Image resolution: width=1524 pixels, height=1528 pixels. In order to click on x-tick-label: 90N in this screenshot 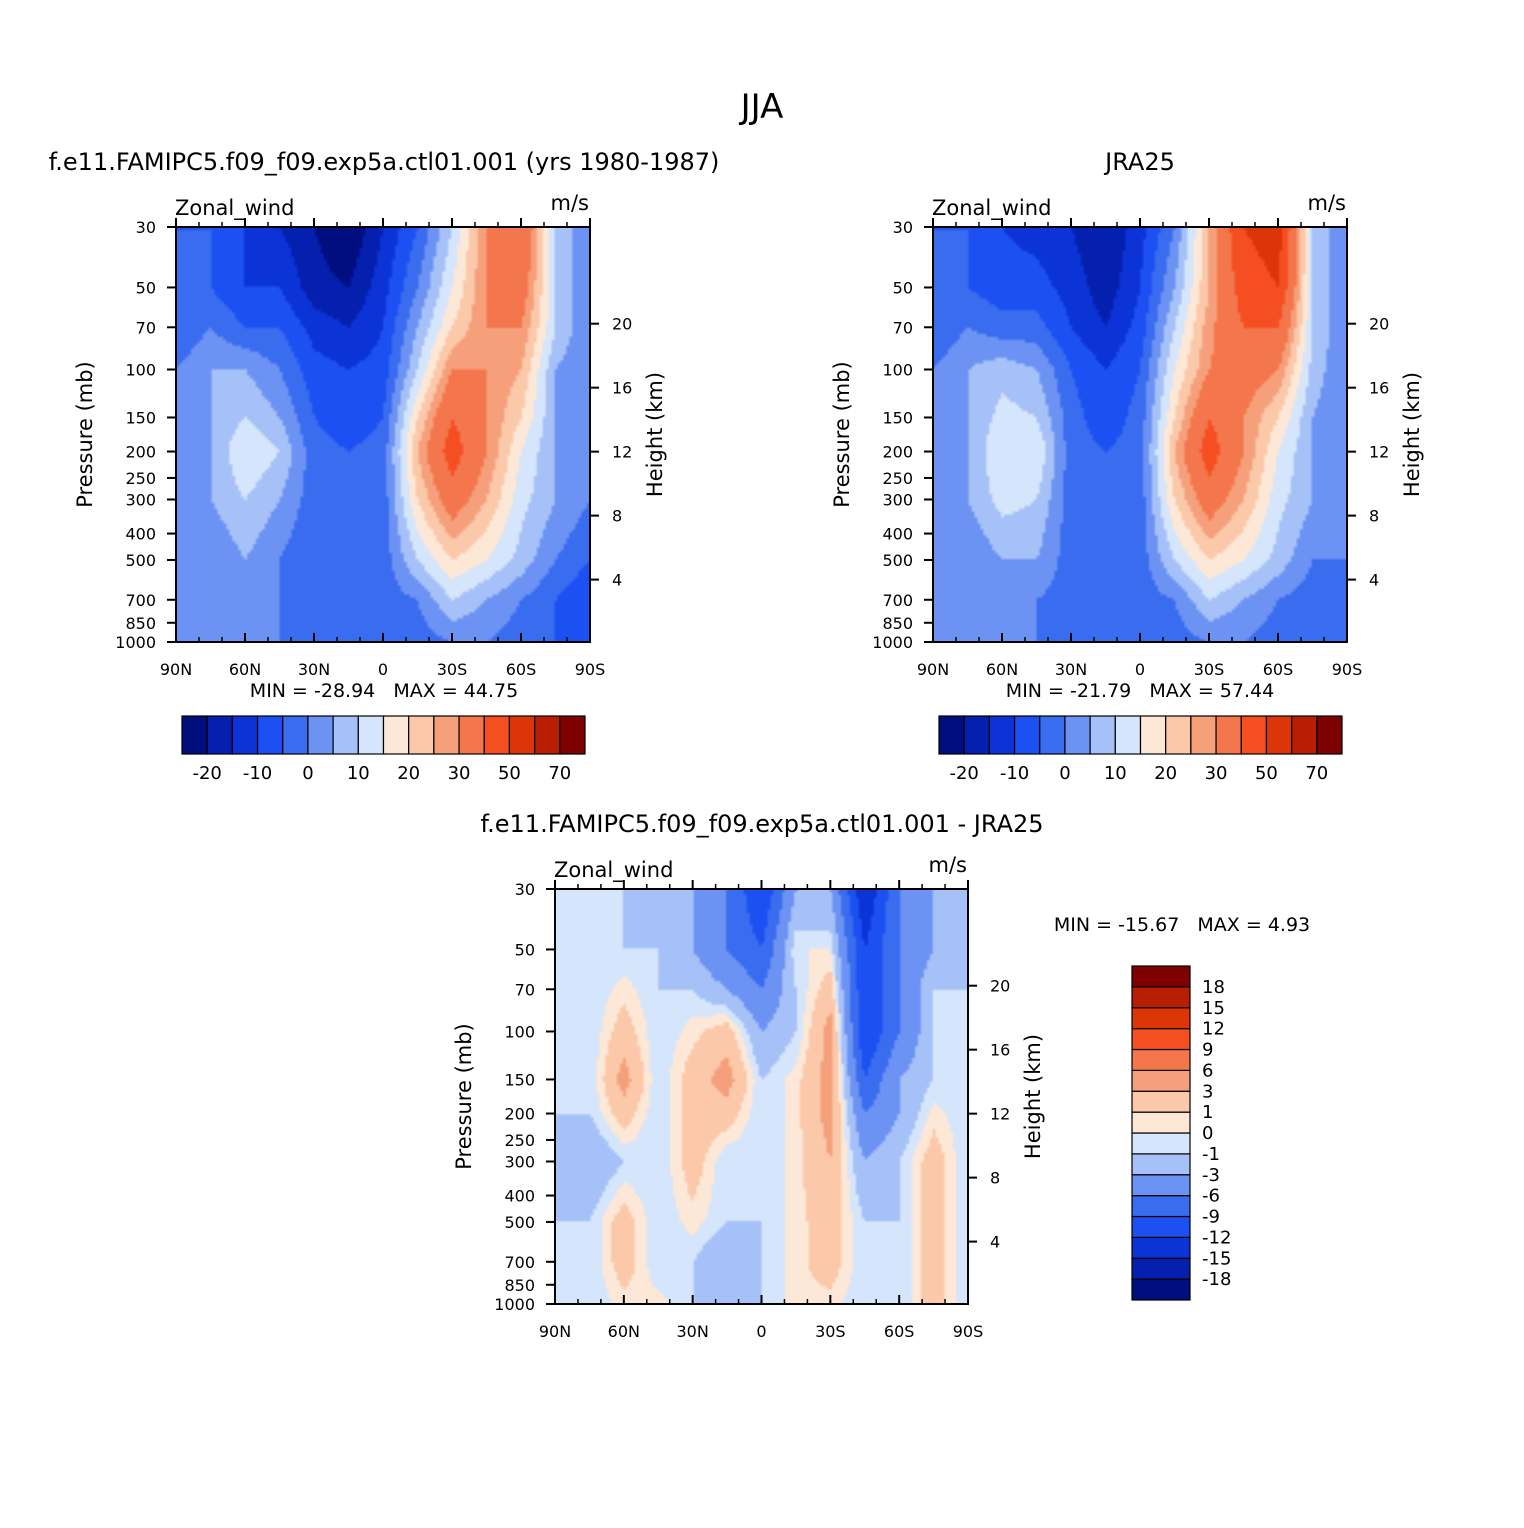, I will do `click(933, 669)`.